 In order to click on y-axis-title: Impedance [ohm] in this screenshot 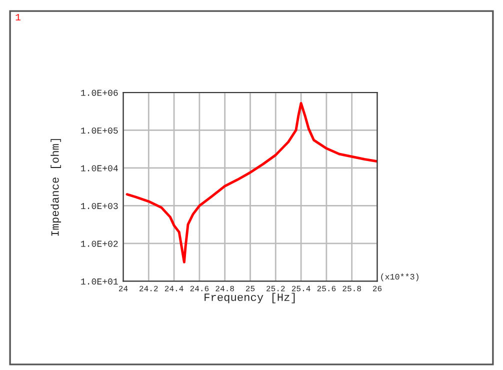, I will do `click(56, 187)`.